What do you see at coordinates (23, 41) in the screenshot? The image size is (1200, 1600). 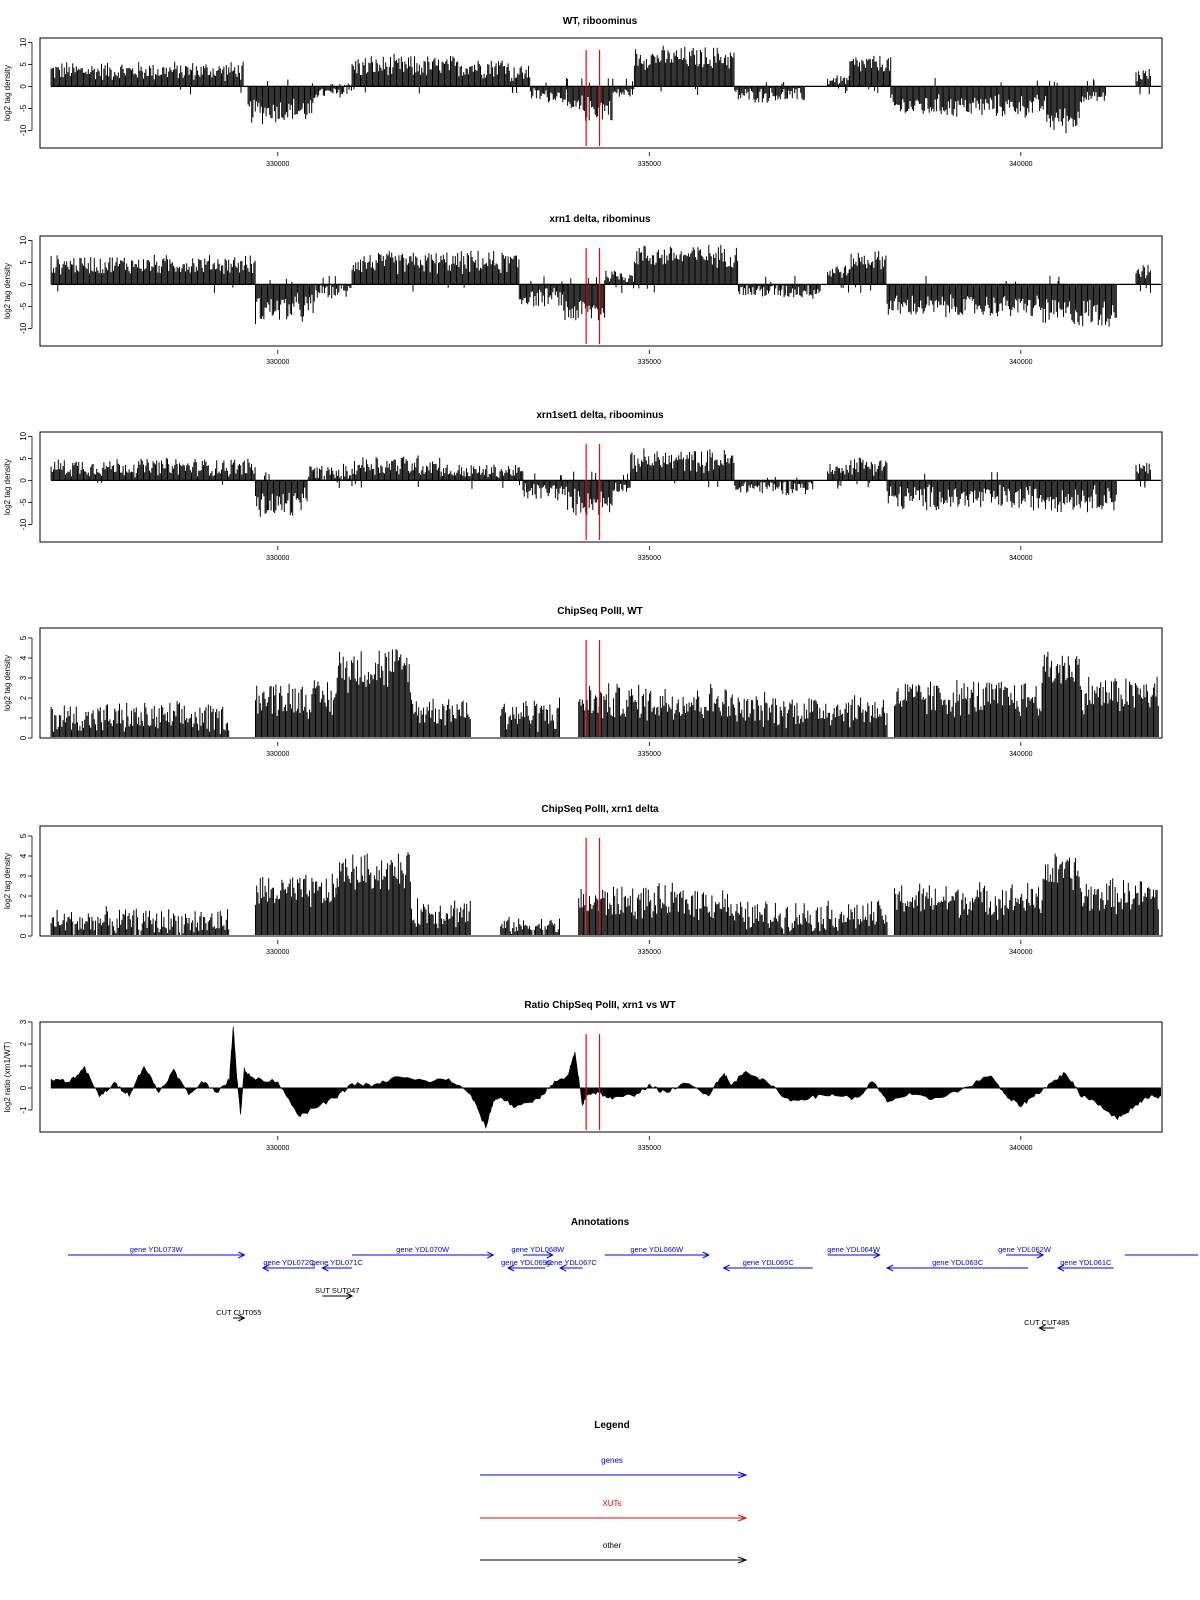 I see `y-tick-label: 10` at bounding box center [23, 41].